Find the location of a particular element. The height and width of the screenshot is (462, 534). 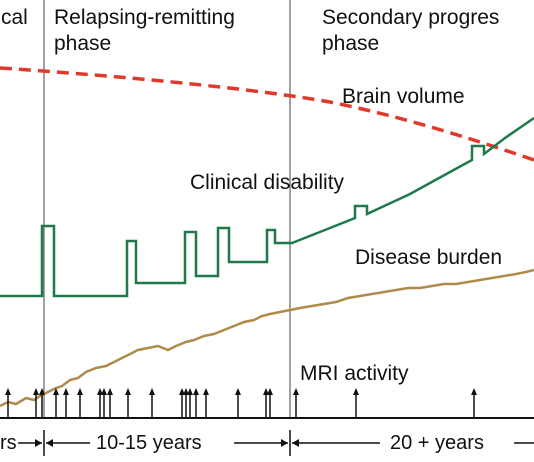

phase-label-2-line1: Relapsing-remitting is located at coordinates (144, 17).